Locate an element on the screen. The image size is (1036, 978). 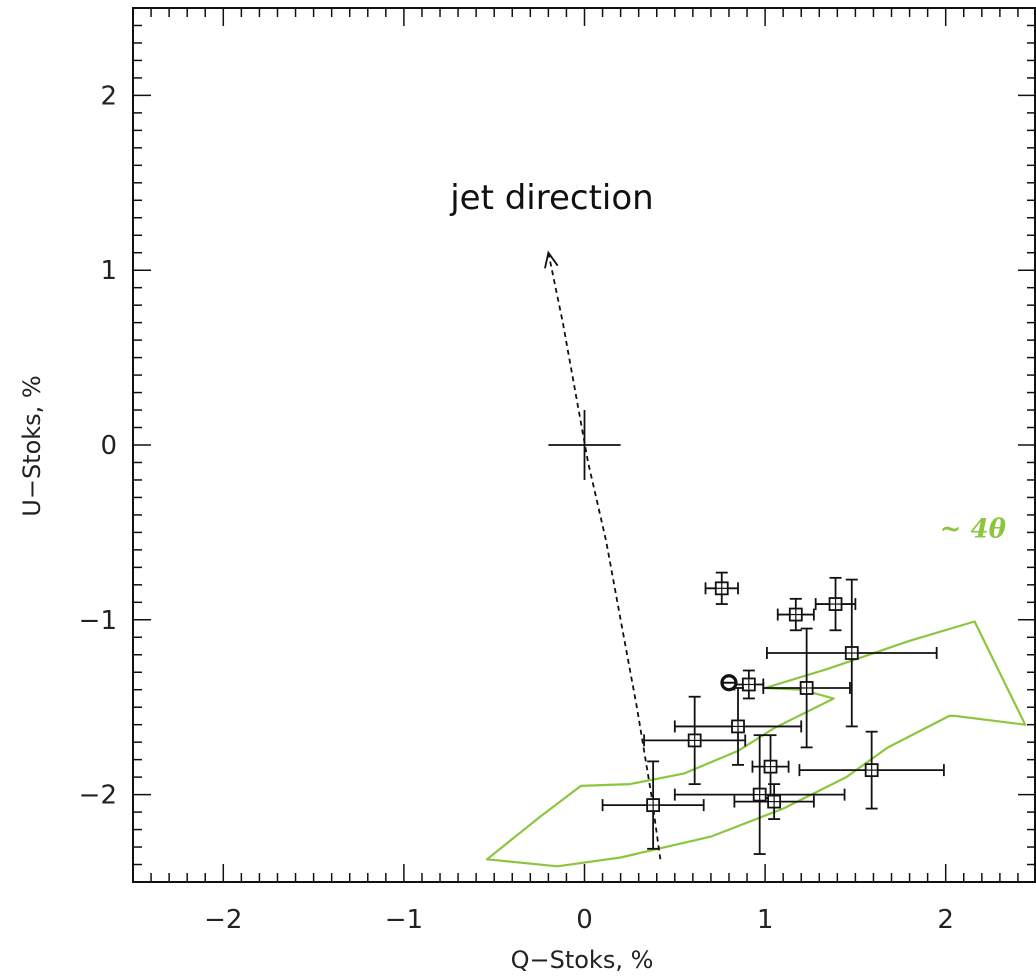
y-tick-label: 2 is located at coordinates (108, 96).